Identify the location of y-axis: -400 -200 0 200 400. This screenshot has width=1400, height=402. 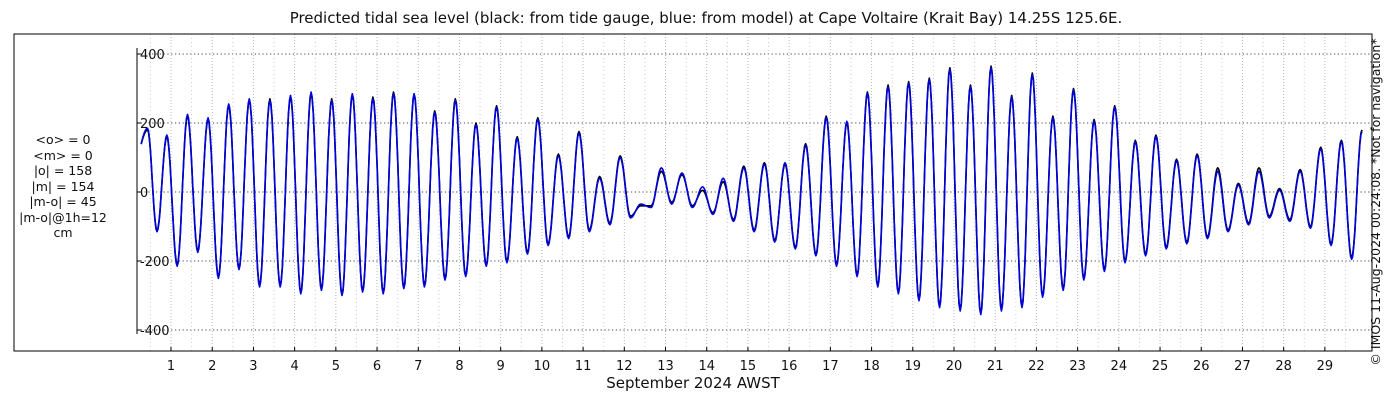
(153, 193).